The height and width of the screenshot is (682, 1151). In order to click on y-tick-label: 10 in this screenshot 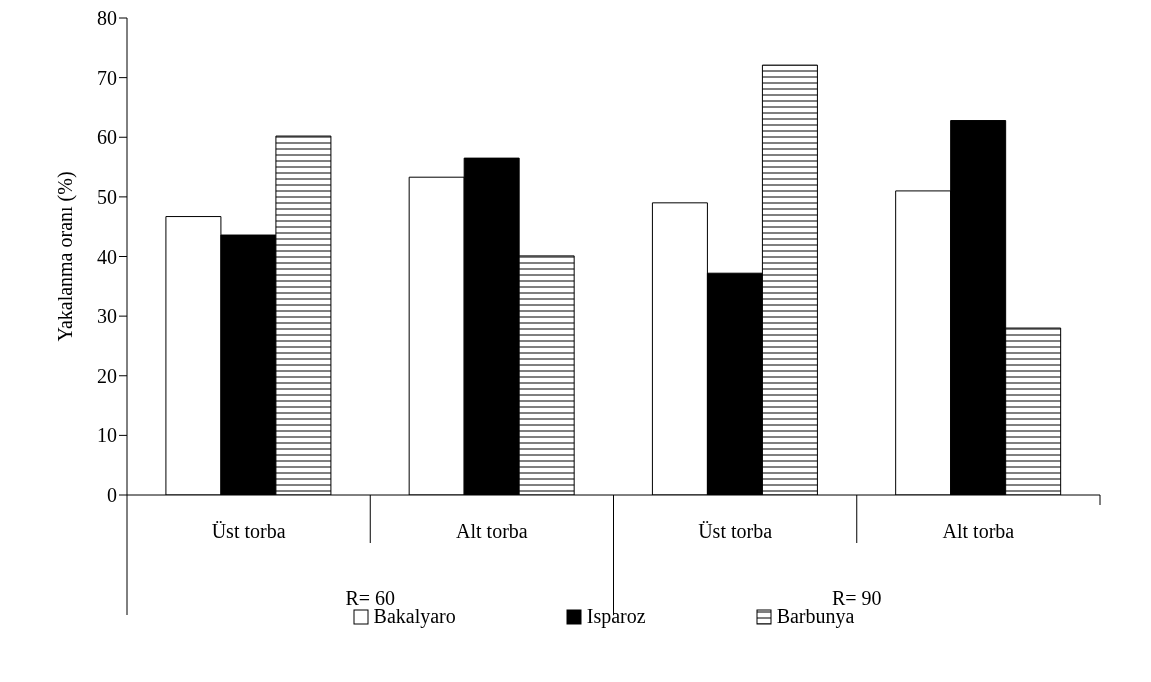, I will do `click(107, 435)`.